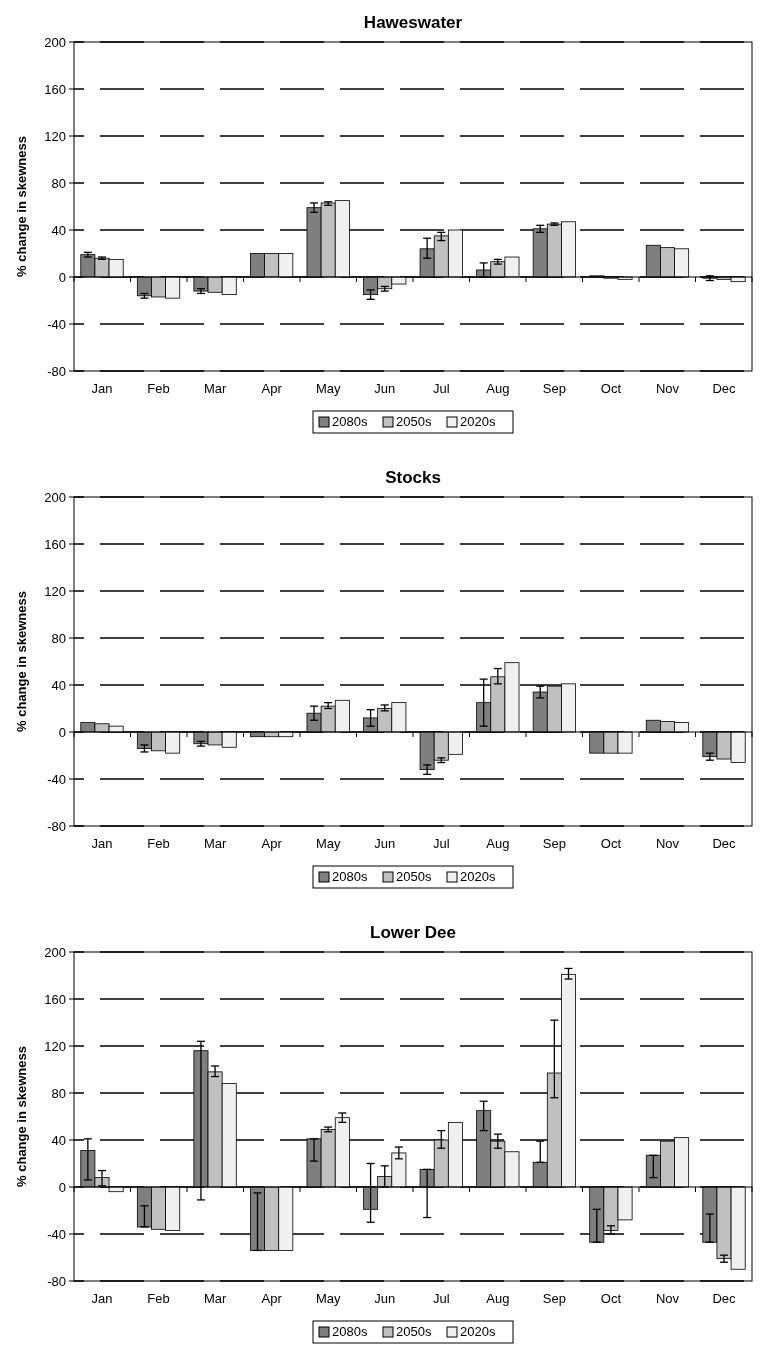 The image size is (768, 1368). Describe the element at coordinates (413, 932) in the screenshot. I see `chart-title: Lower Dee` at that location.